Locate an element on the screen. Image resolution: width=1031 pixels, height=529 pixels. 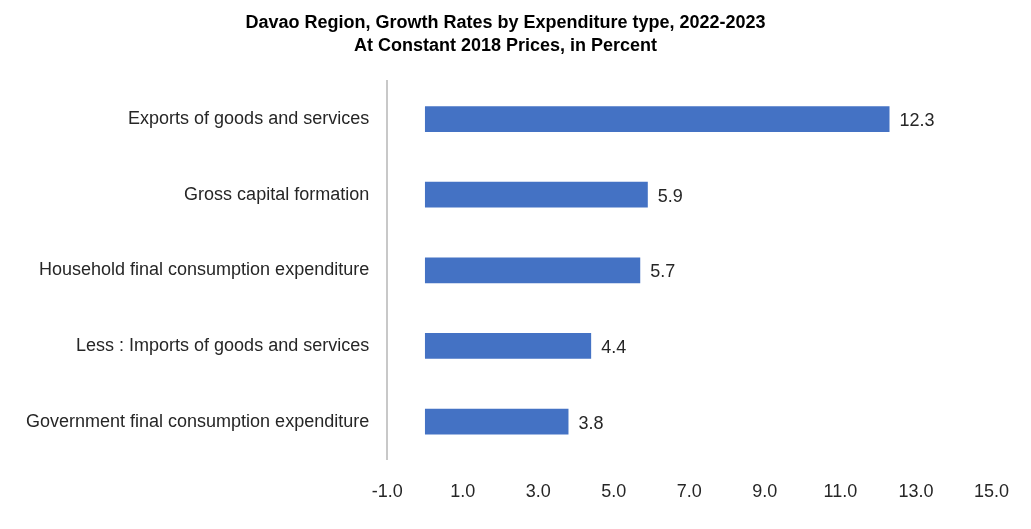
y-tick-label: Household final consumption expenditure is located at coordinates (204, 269).